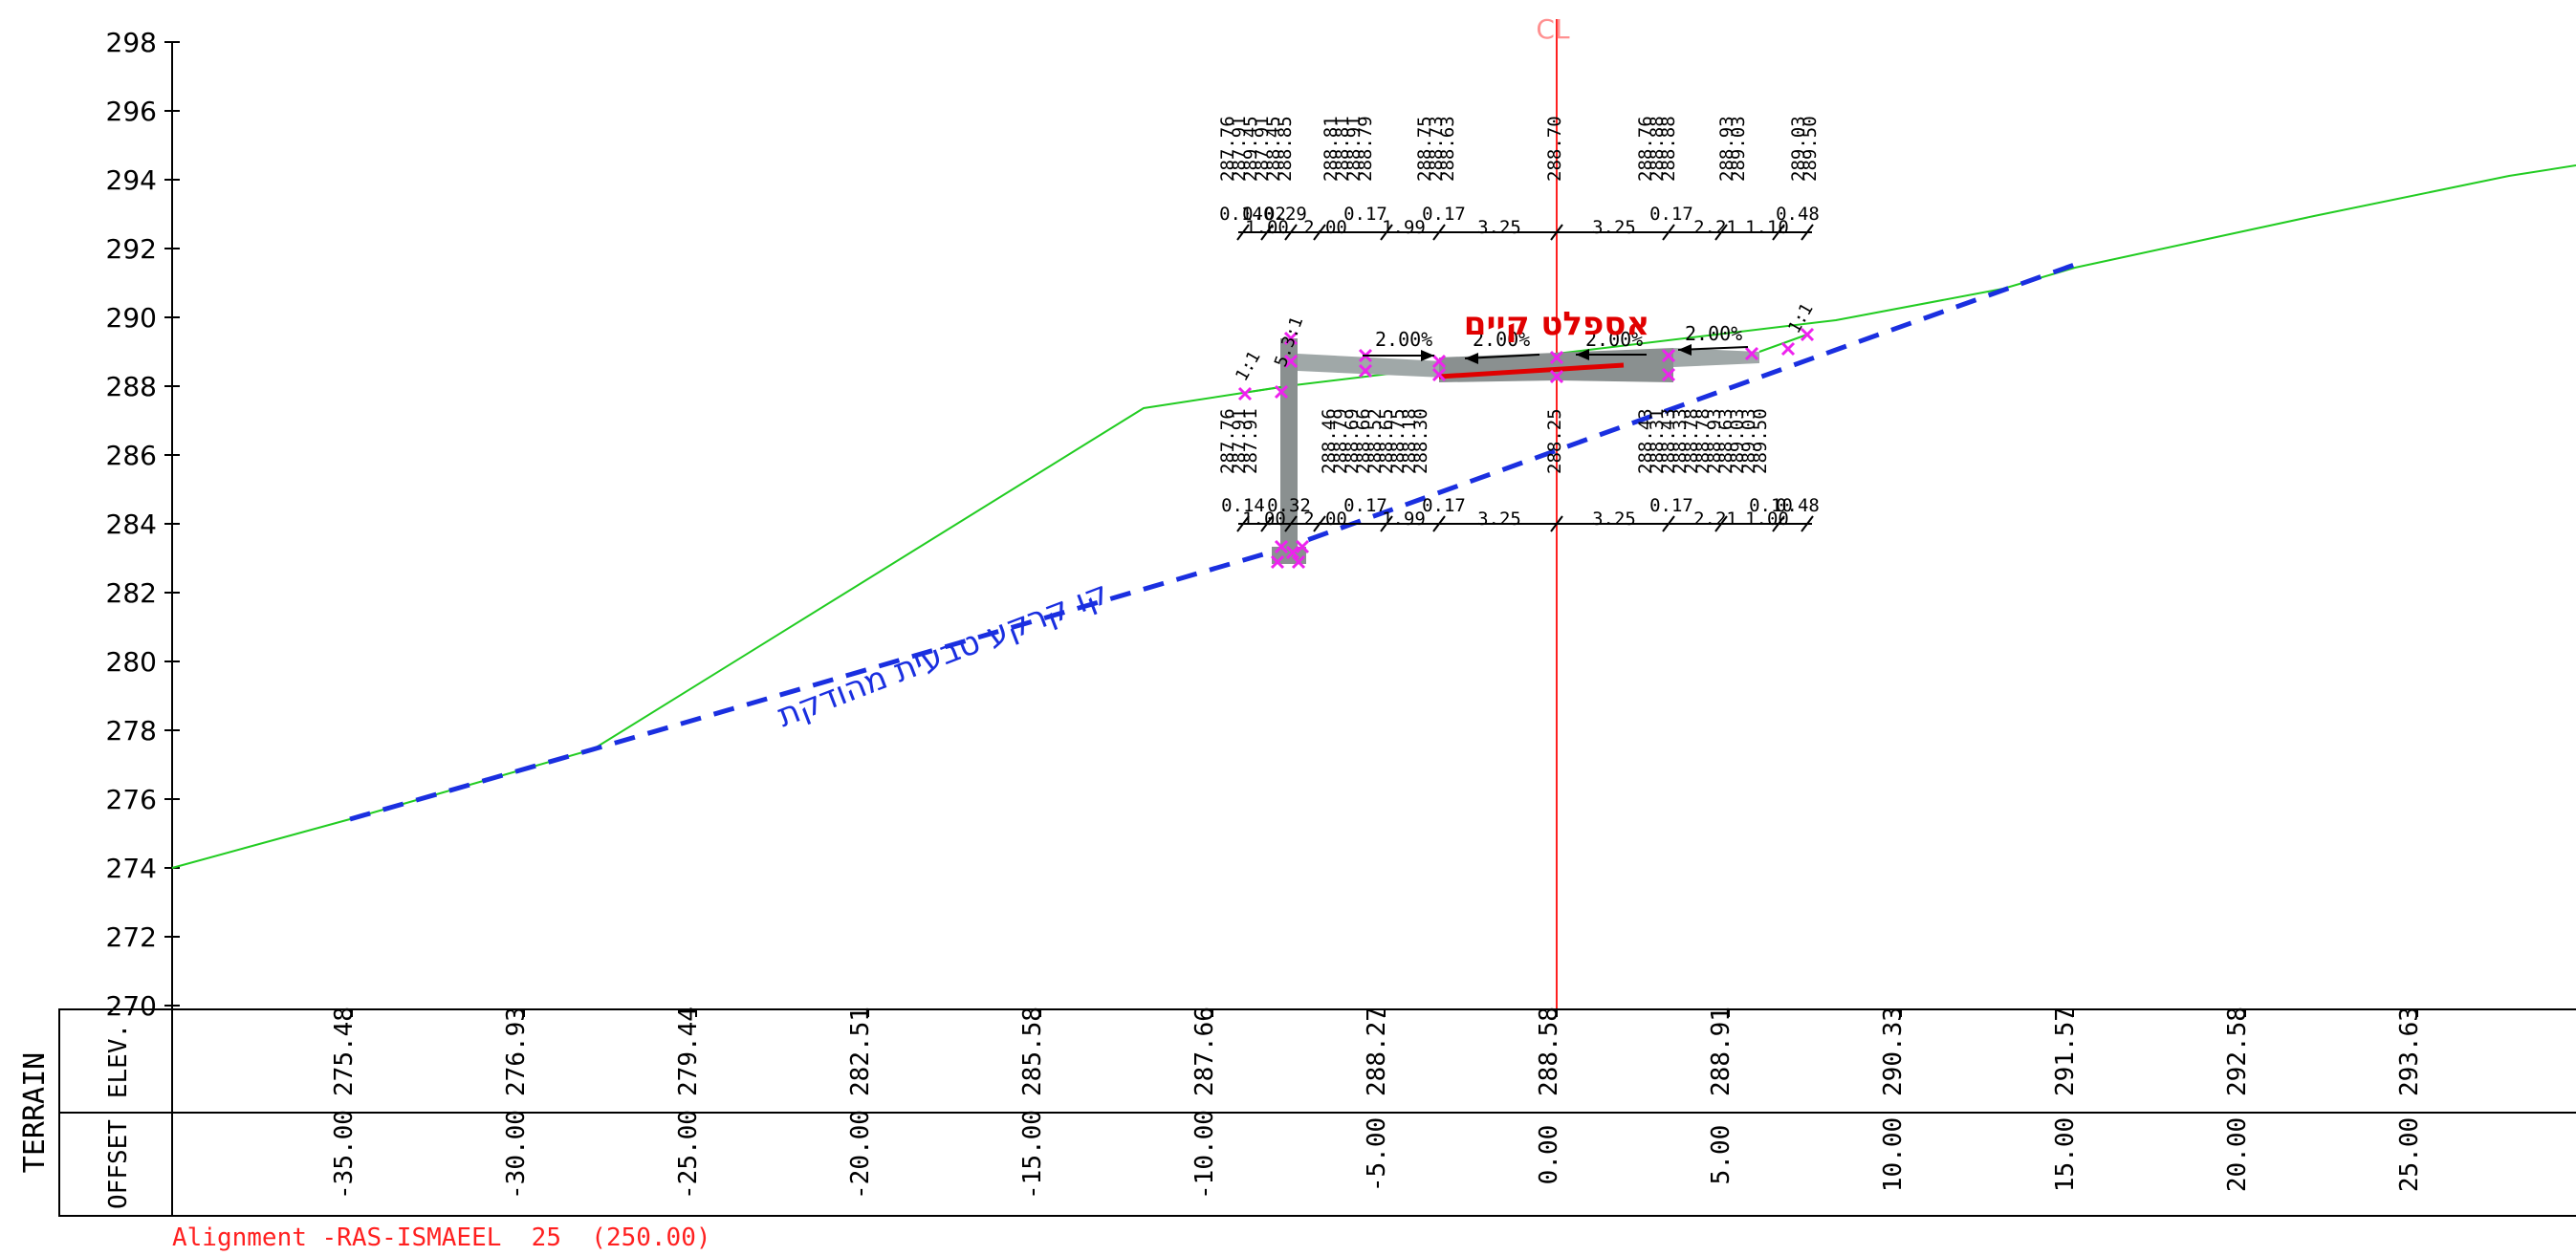  I want to click on elevation-label: 288.88, so click(1668, 149).